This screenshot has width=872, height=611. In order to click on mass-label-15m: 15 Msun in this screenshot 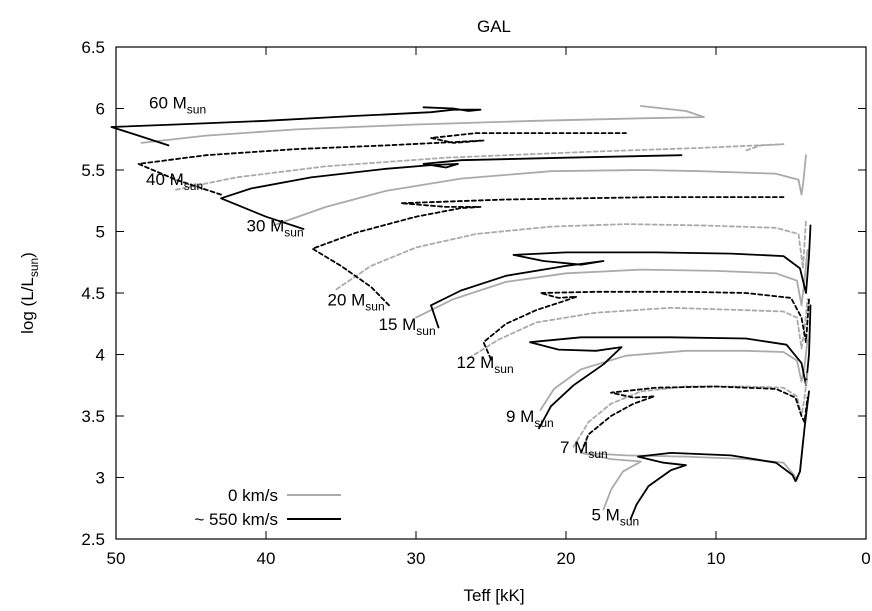, I will do `click(407, 326)`.